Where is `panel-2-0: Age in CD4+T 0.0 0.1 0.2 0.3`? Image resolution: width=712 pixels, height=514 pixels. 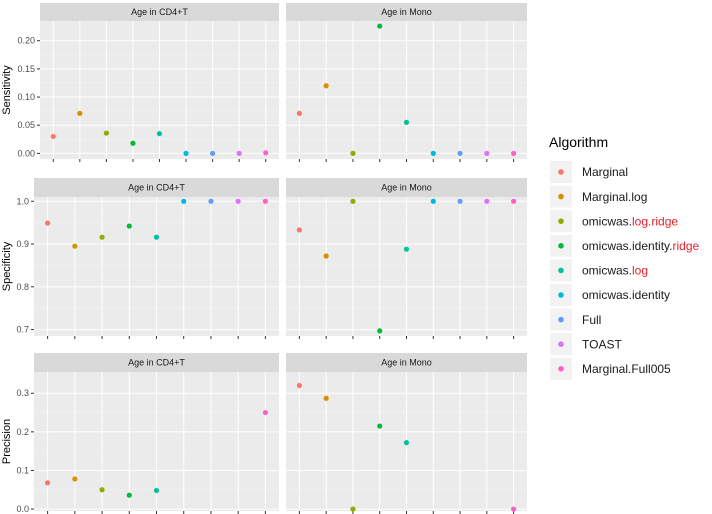
panel-2-0: Age in CD4+T 0.0 0.1 0.2 0.3 is located at coordinates (147, 433).